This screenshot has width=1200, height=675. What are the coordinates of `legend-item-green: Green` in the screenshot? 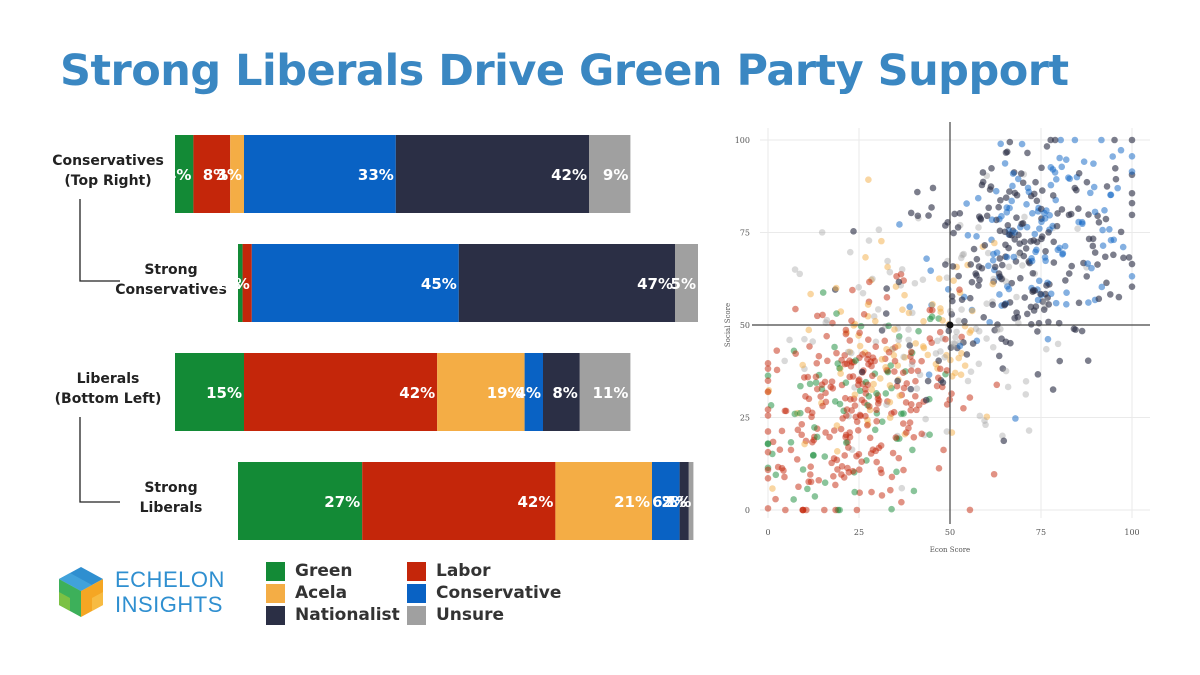 It's located at (309, 571).